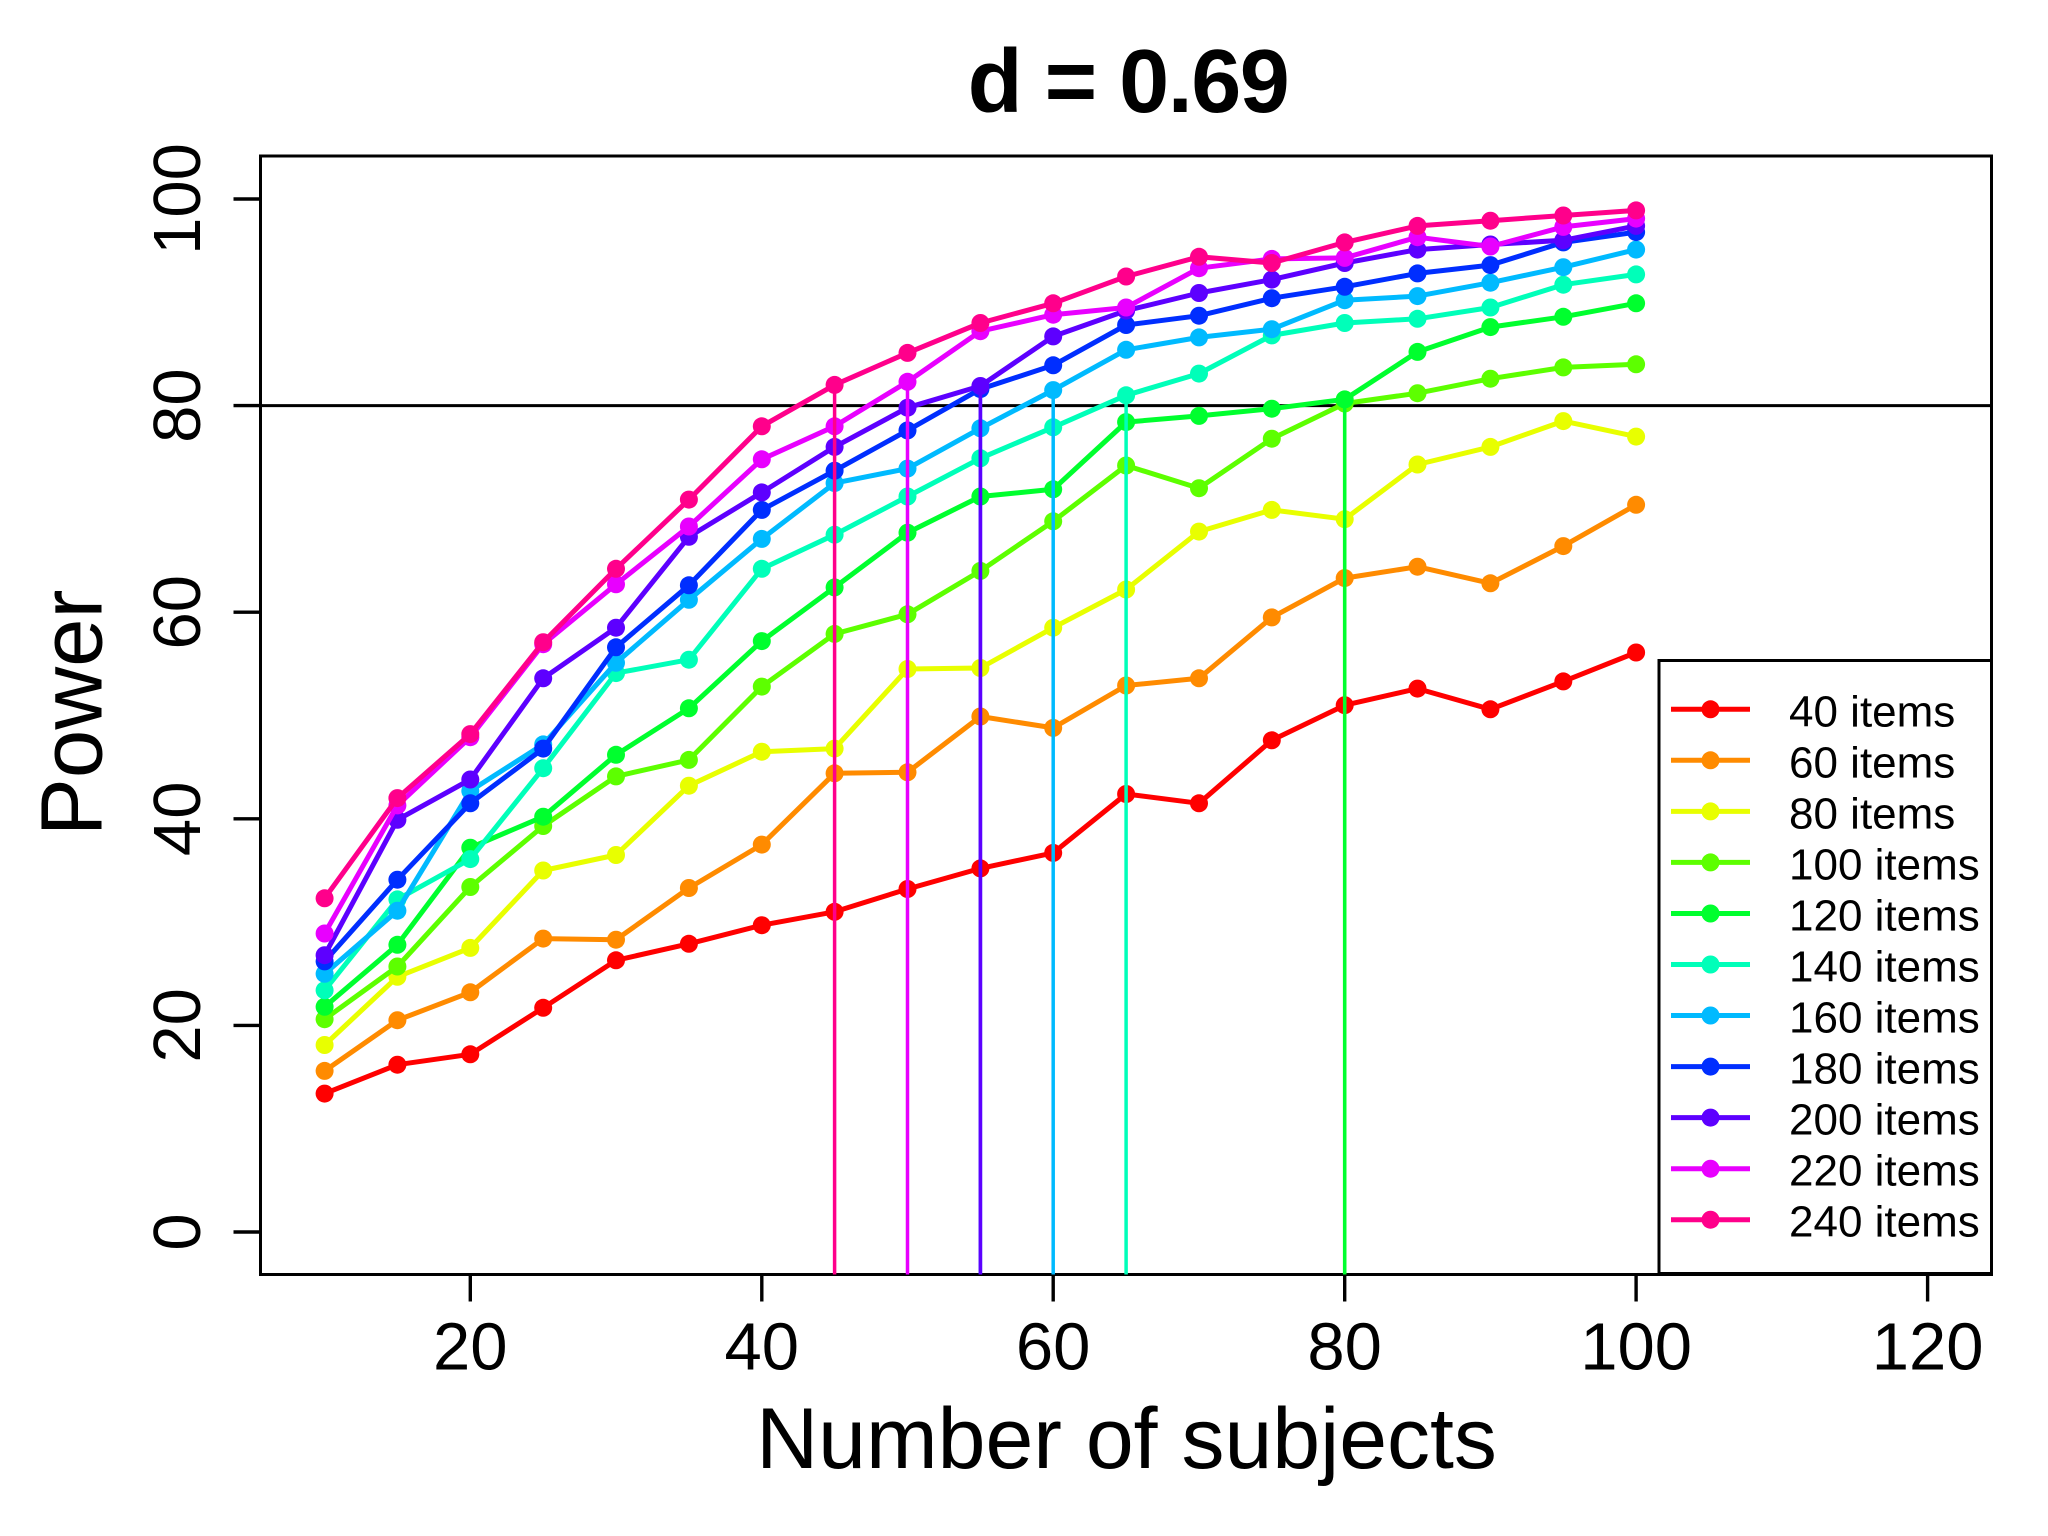 This screenshot has width=2048, height=1536. What do you see at coordinates (1884, 967) in the screenshot?
I see `svg-text: 140 items` at bounding box center [1884, 967].